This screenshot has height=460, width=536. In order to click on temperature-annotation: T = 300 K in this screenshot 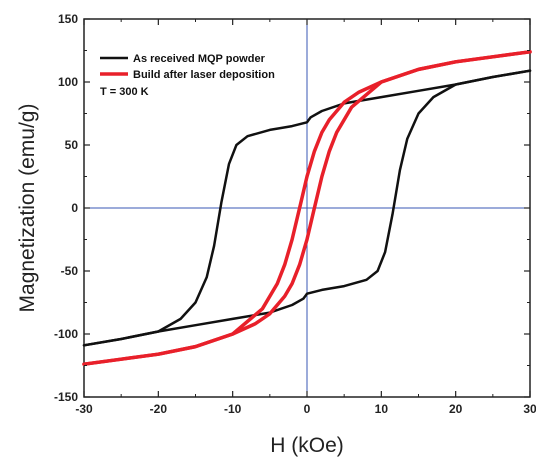, I will do `click(124, 92)`.